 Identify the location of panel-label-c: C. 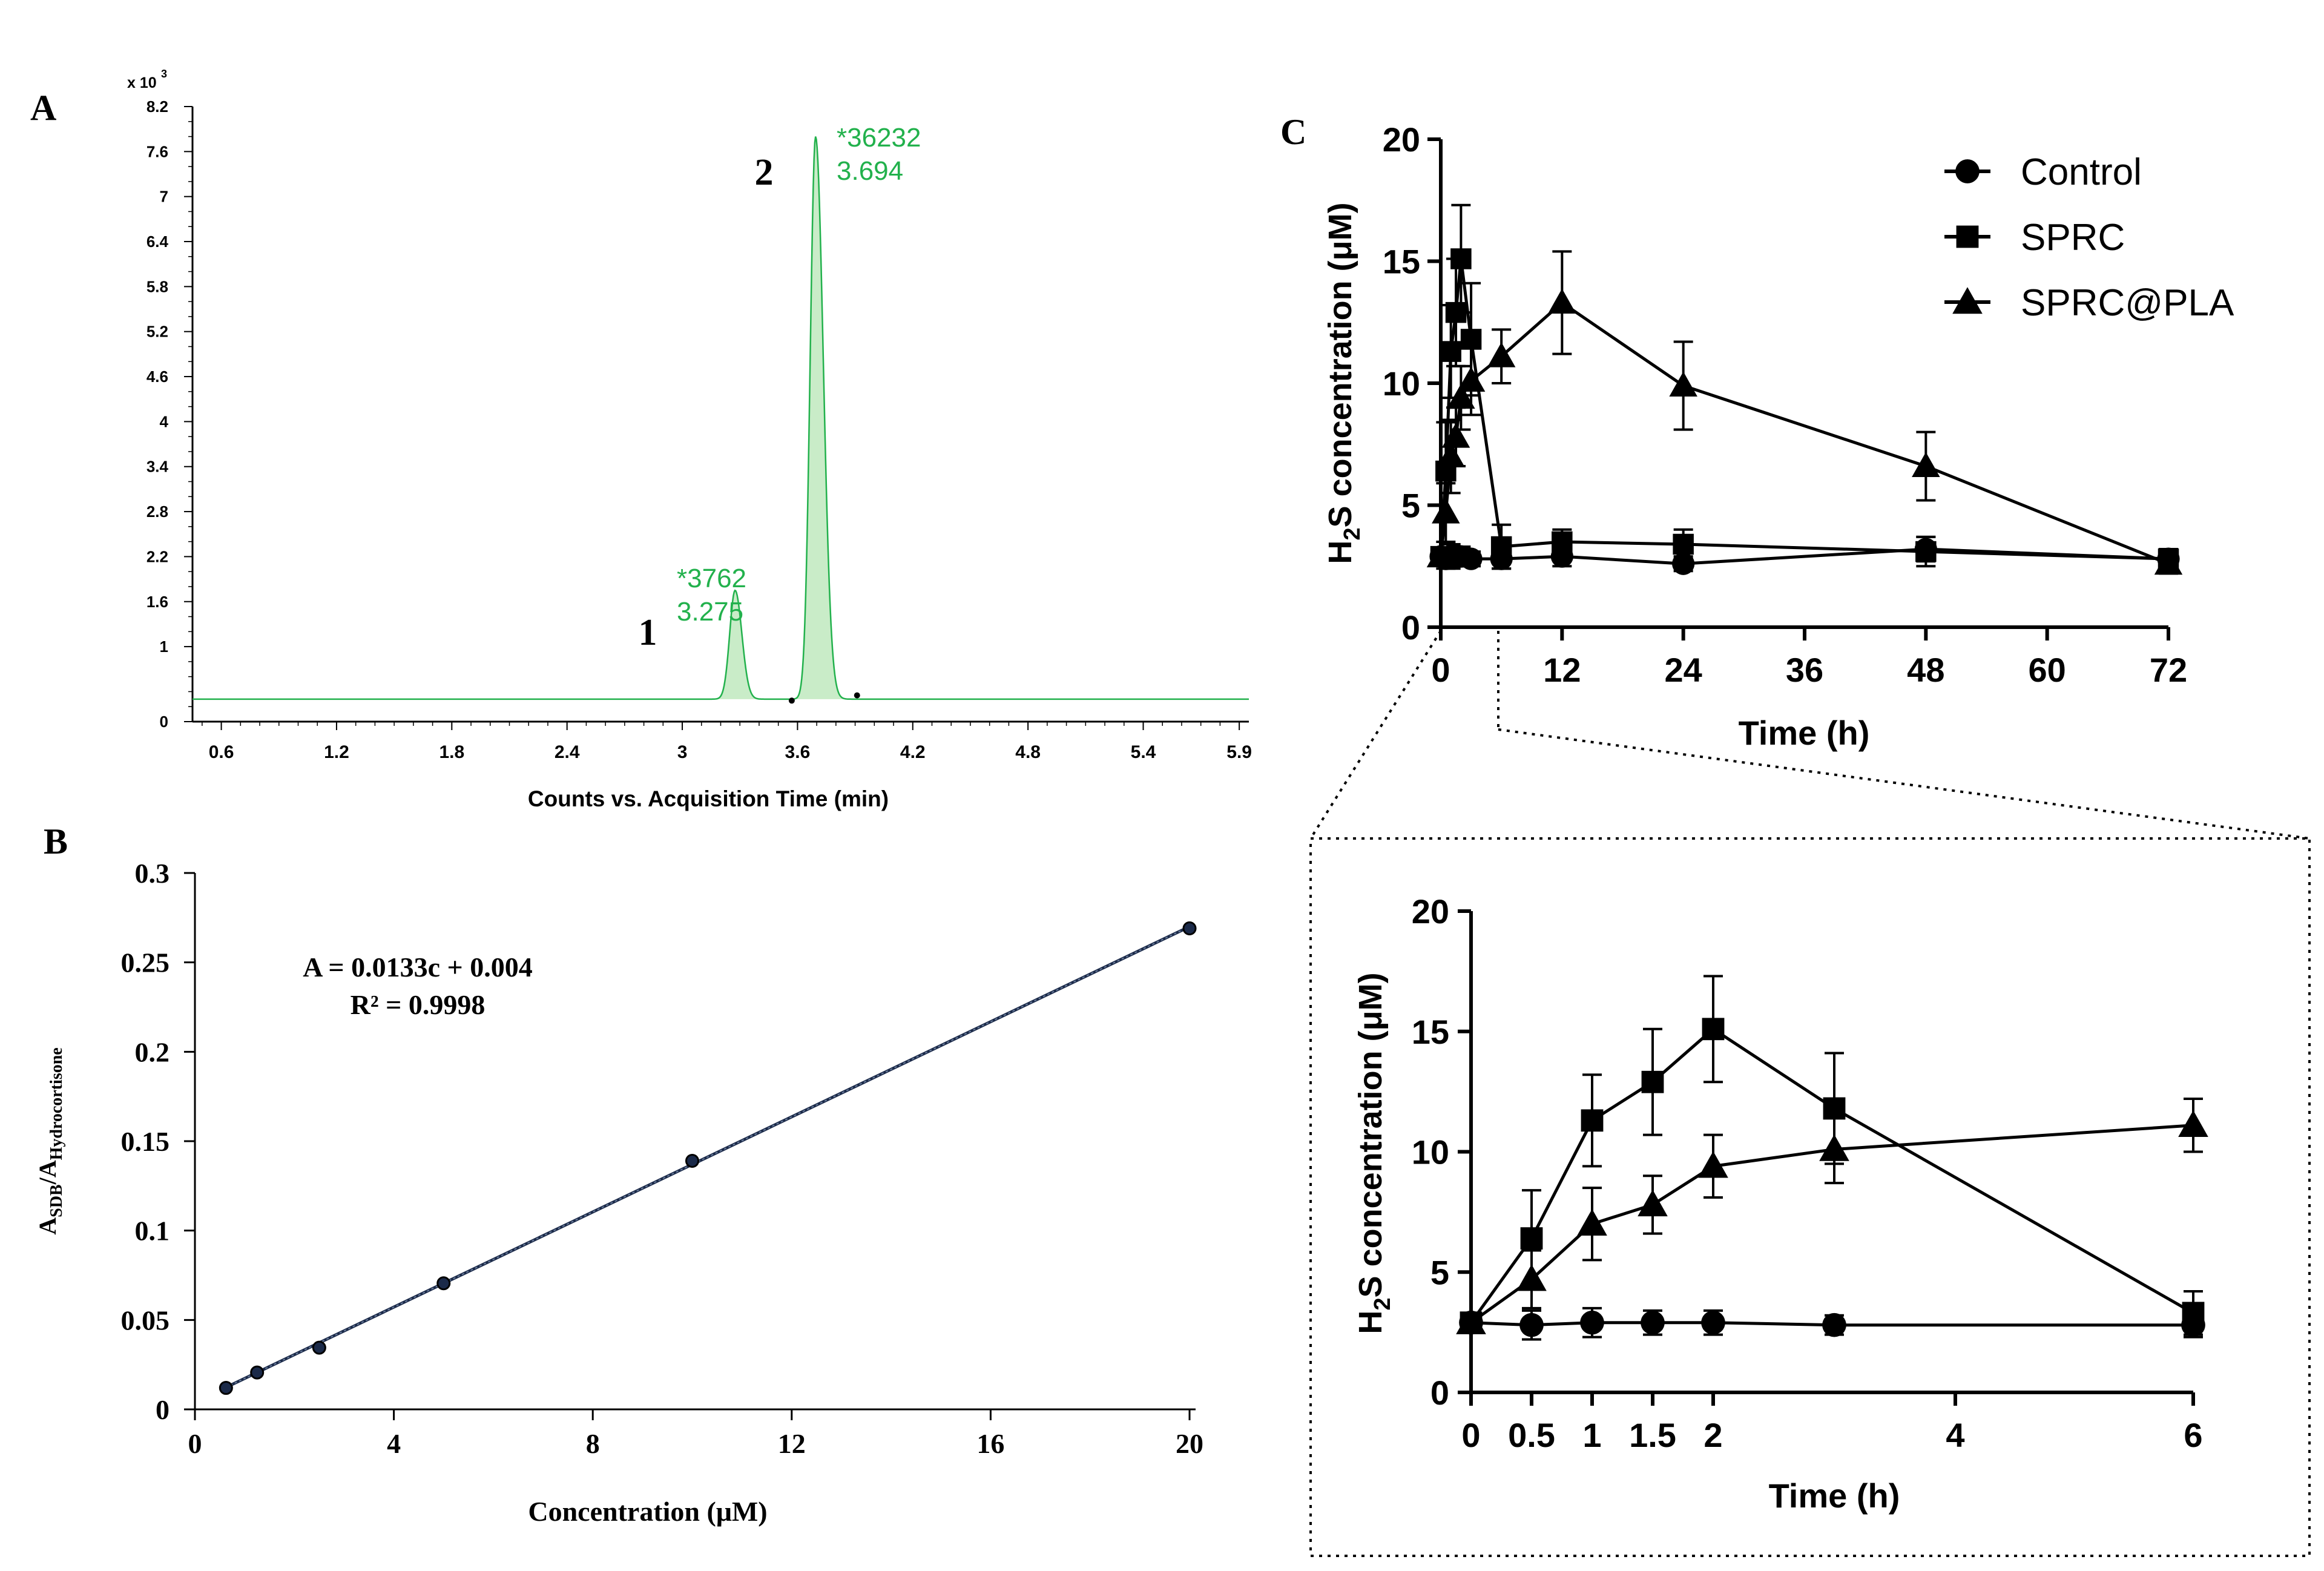
(1293, 132).